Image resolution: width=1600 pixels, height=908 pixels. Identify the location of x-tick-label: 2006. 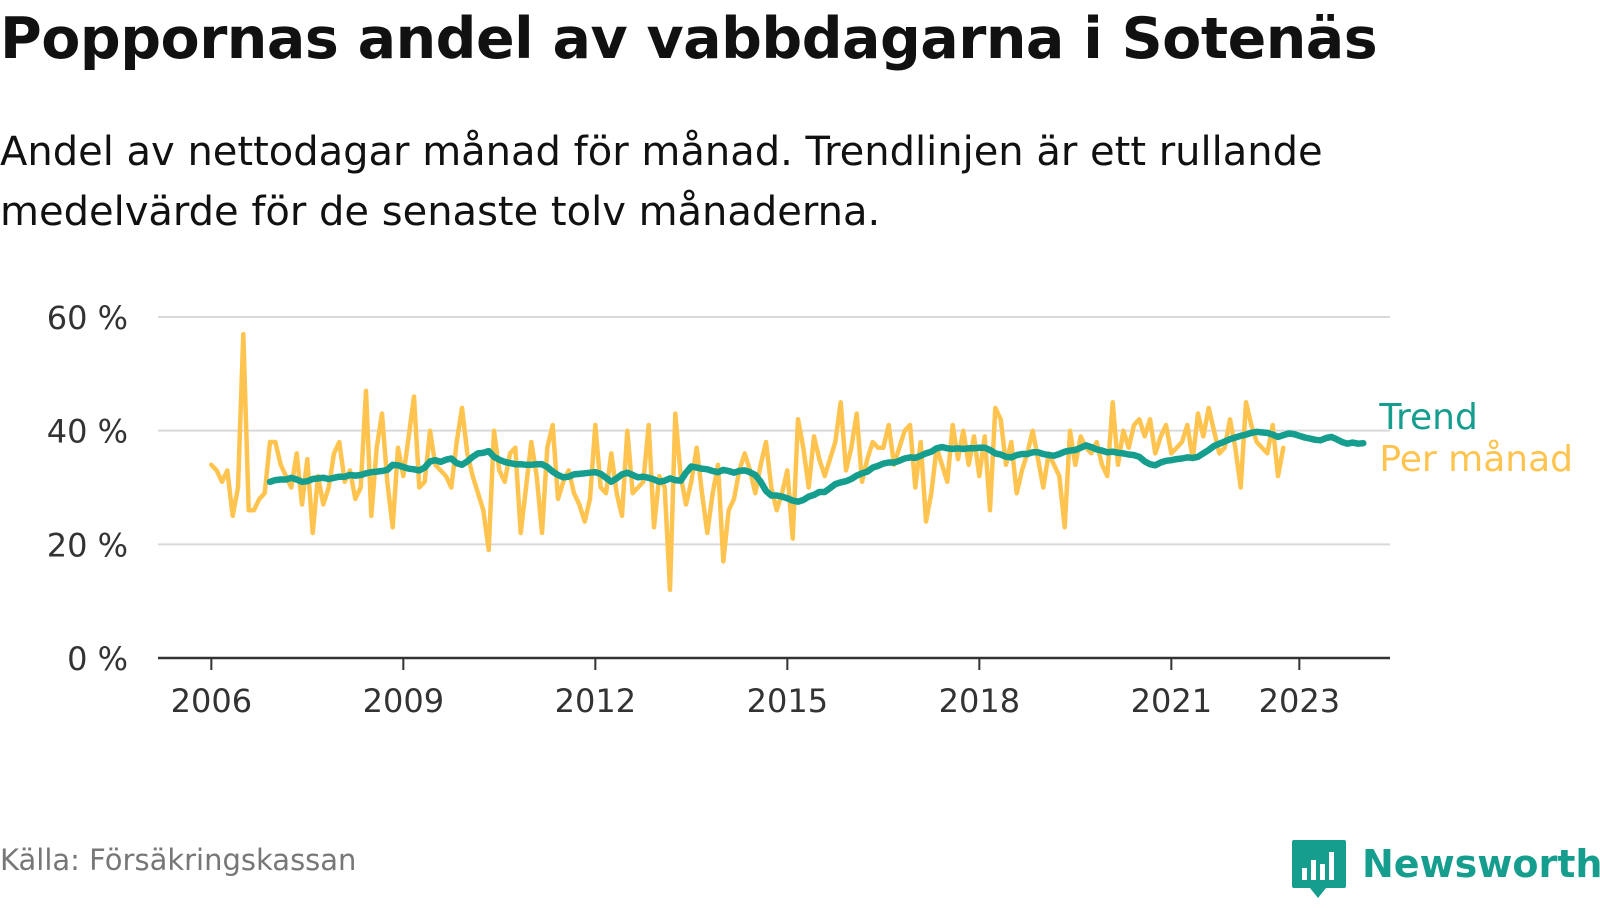
(211, 701).